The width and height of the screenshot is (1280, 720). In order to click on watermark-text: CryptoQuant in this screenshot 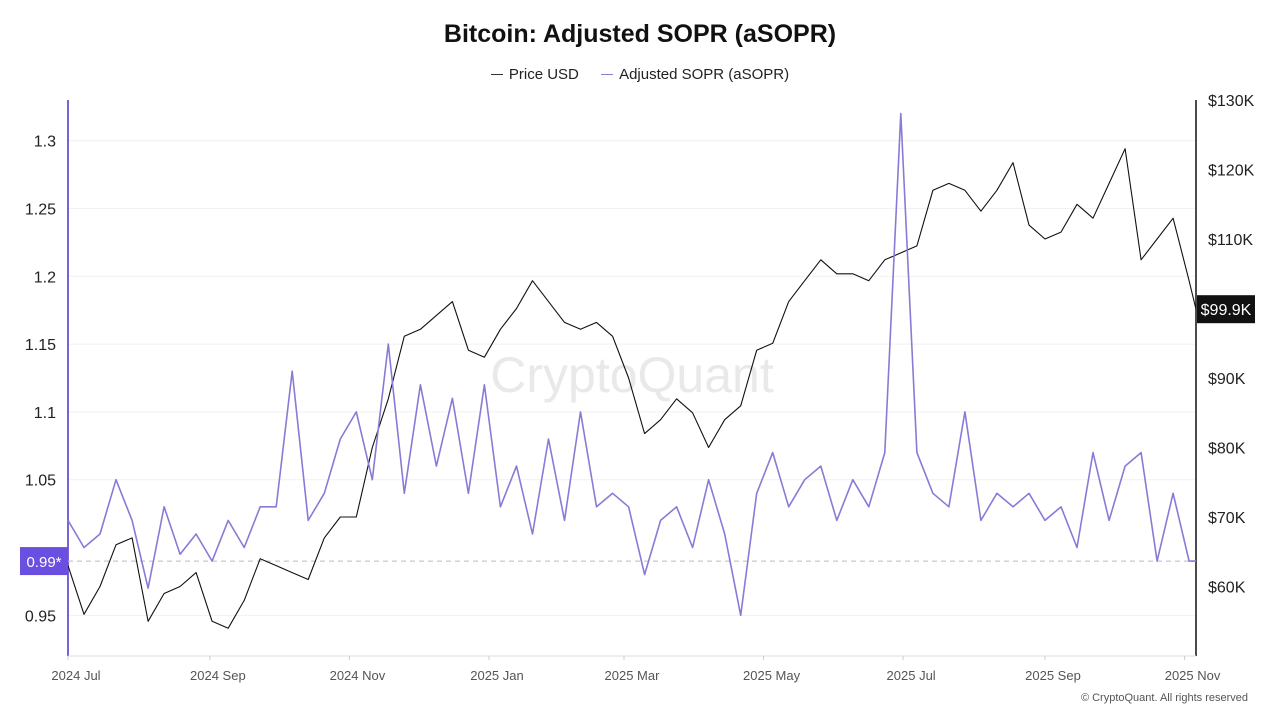, I will do `click(632, 375)`.